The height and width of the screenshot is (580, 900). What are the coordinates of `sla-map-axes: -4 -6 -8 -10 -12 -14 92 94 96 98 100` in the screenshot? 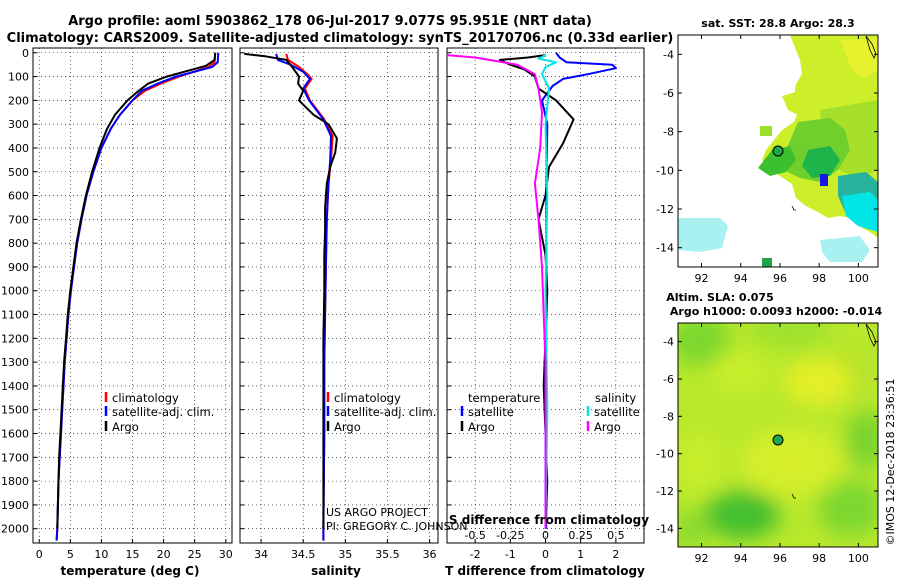 It's located at (767, 444).